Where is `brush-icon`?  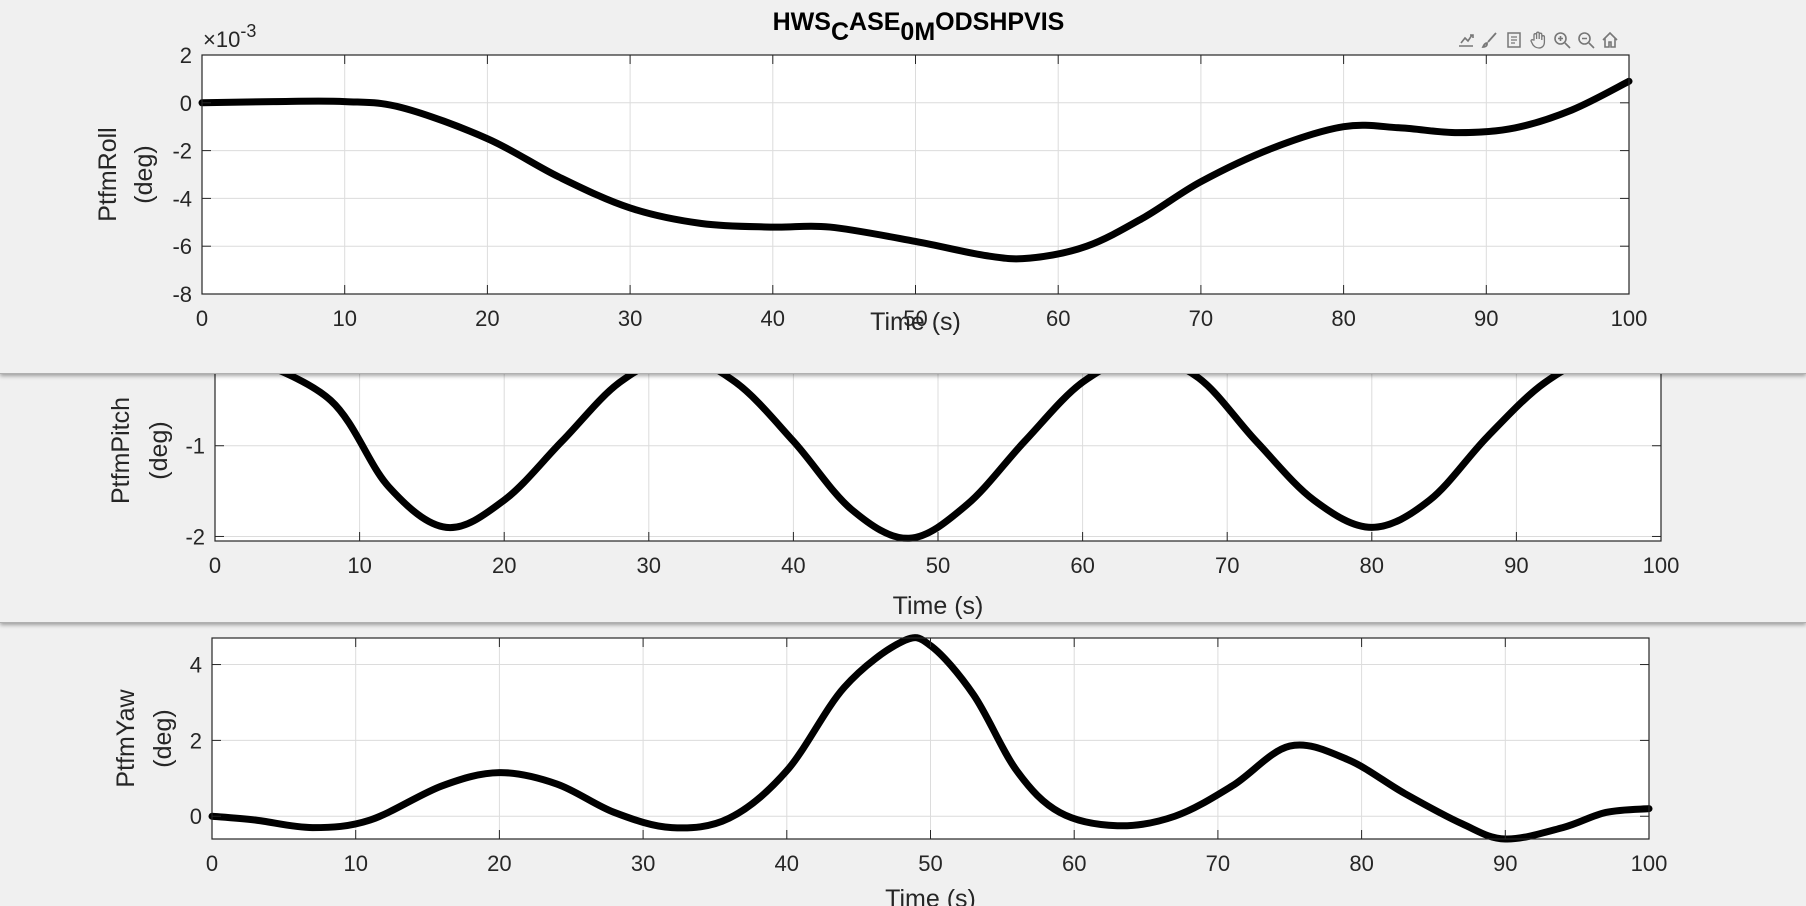 brush-icon is located at coordinates (1490, 40).